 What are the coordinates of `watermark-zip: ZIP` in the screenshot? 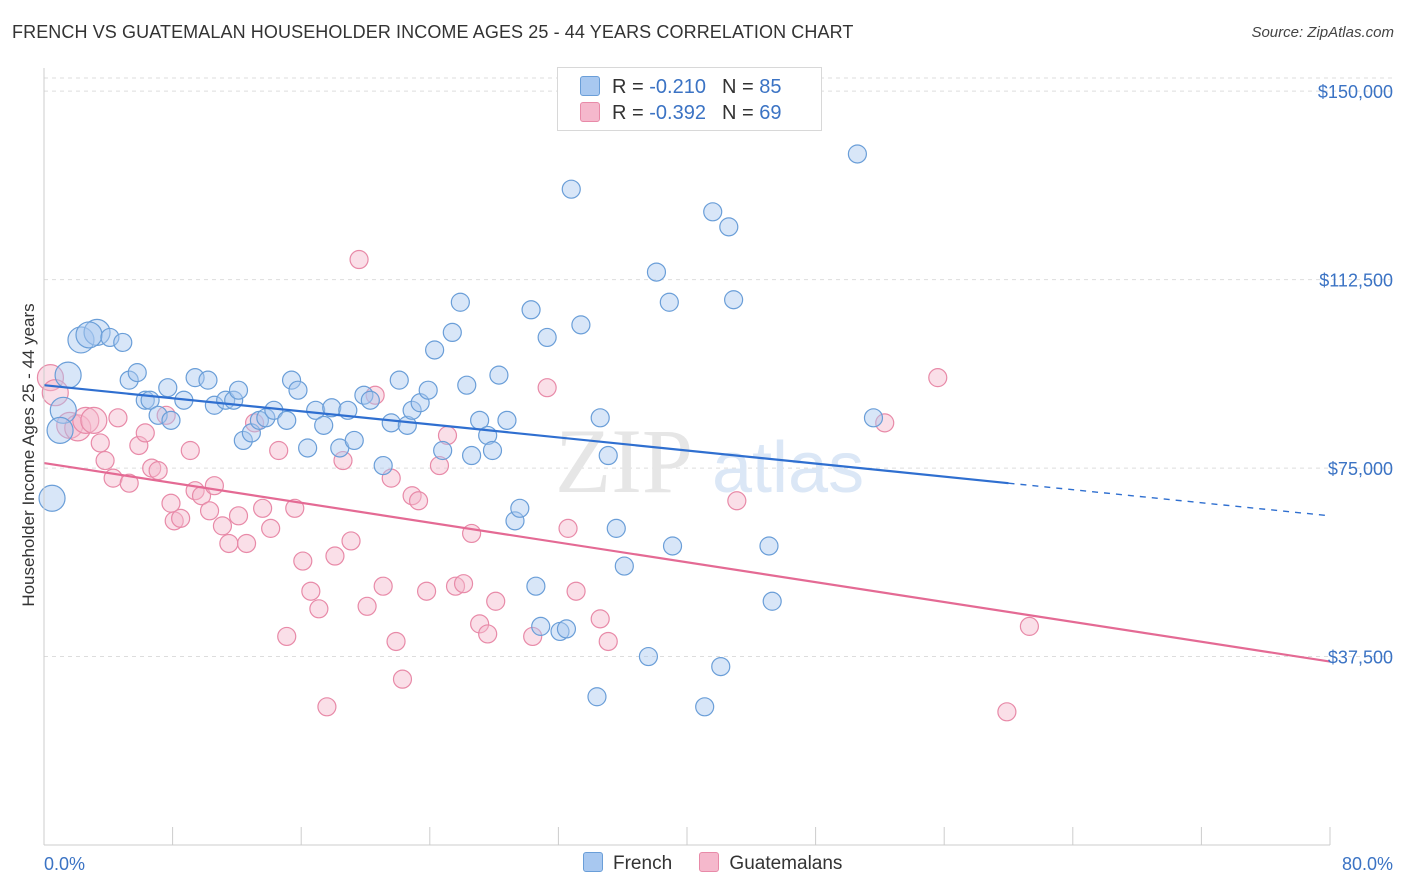 It's located at (624, 461).